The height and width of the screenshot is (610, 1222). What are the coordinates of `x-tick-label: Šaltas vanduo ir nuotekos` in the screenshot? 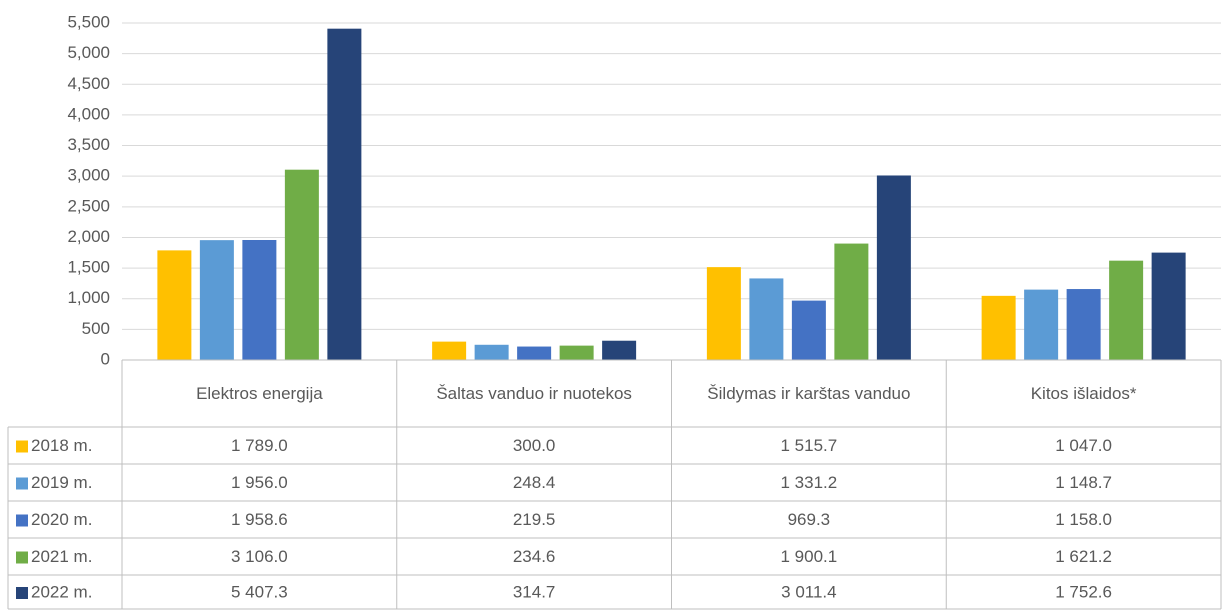 It's located at (534, 393).